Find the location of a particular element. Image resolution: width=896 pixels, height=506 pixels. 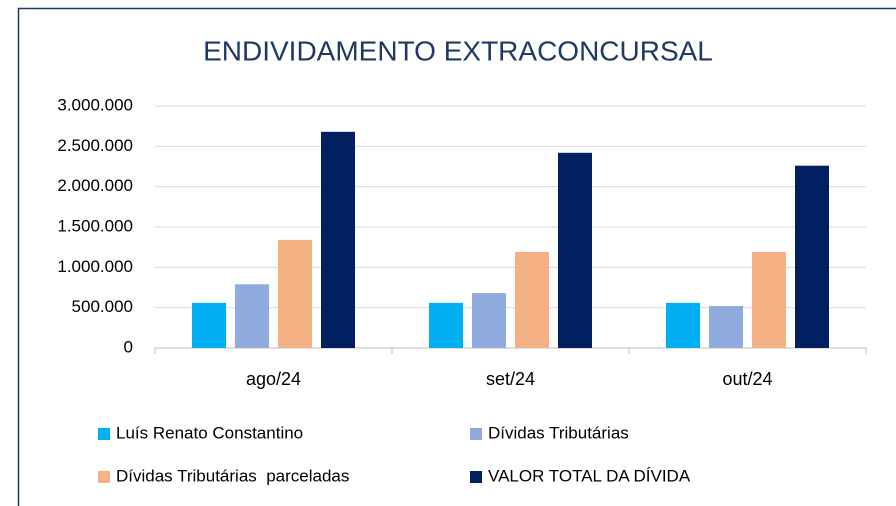

chart-title: ENDIVIDAMENTO EXTRACONCURSAL is located at coordinates (458, 50).